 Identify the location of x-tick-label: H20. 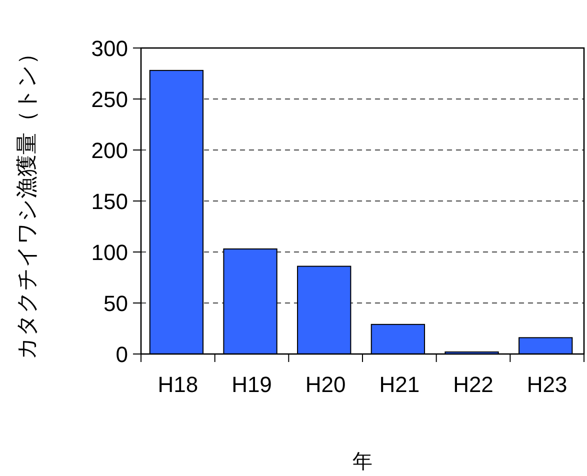
(325, 384).